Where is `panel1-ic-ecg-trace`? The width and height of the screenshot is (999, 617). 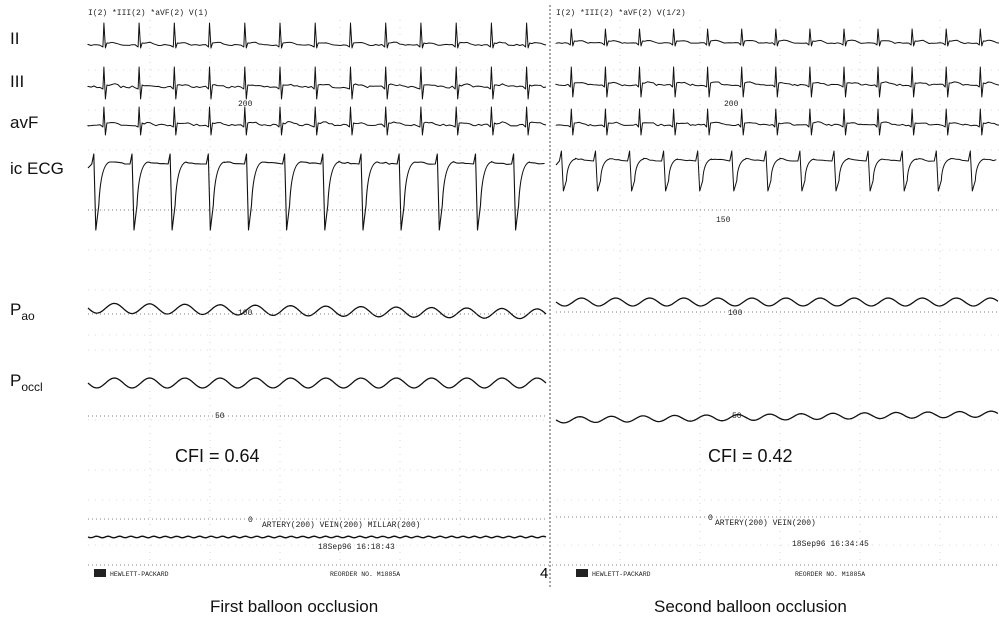
panel1-ic-ecg-trace is located at coordinates (316, 192).